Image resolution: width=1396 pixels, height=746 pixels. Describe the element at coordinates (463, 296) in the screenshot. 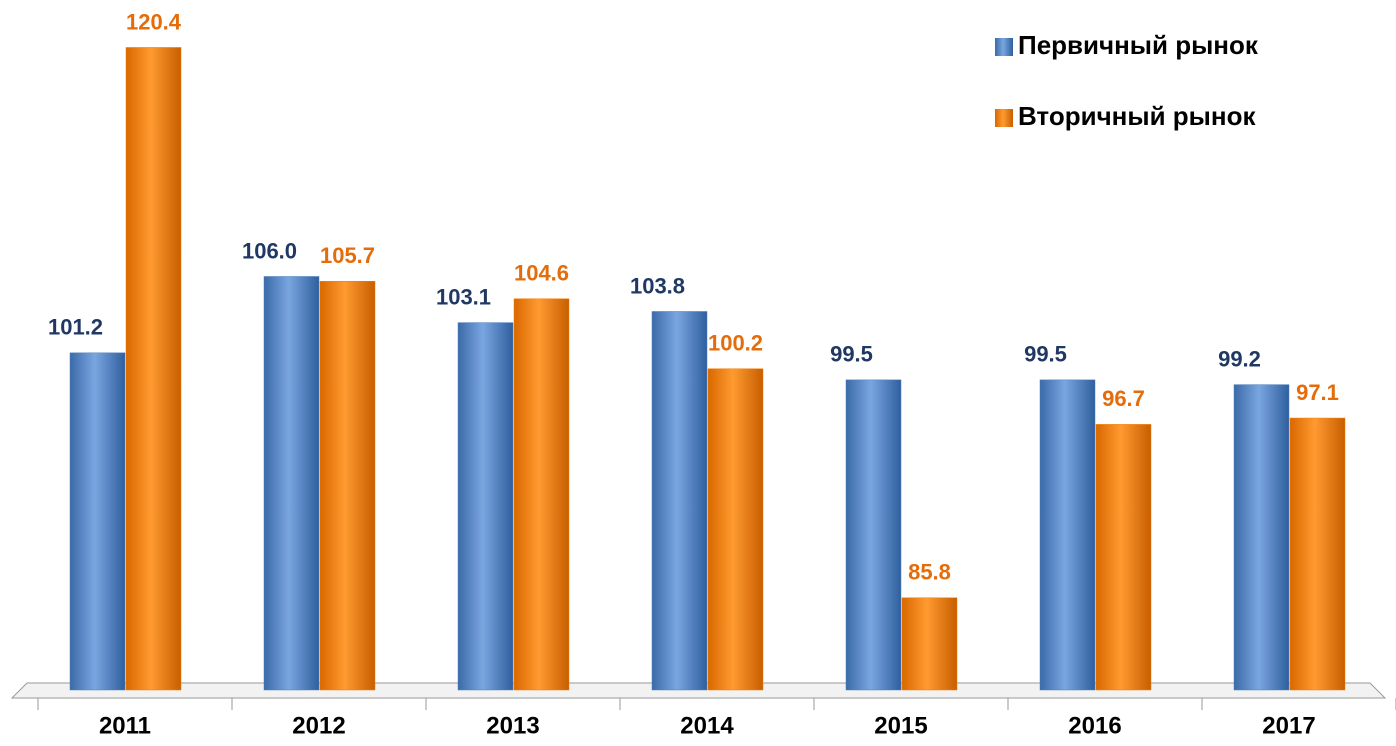

I see `value-label: 103.1` at that location.